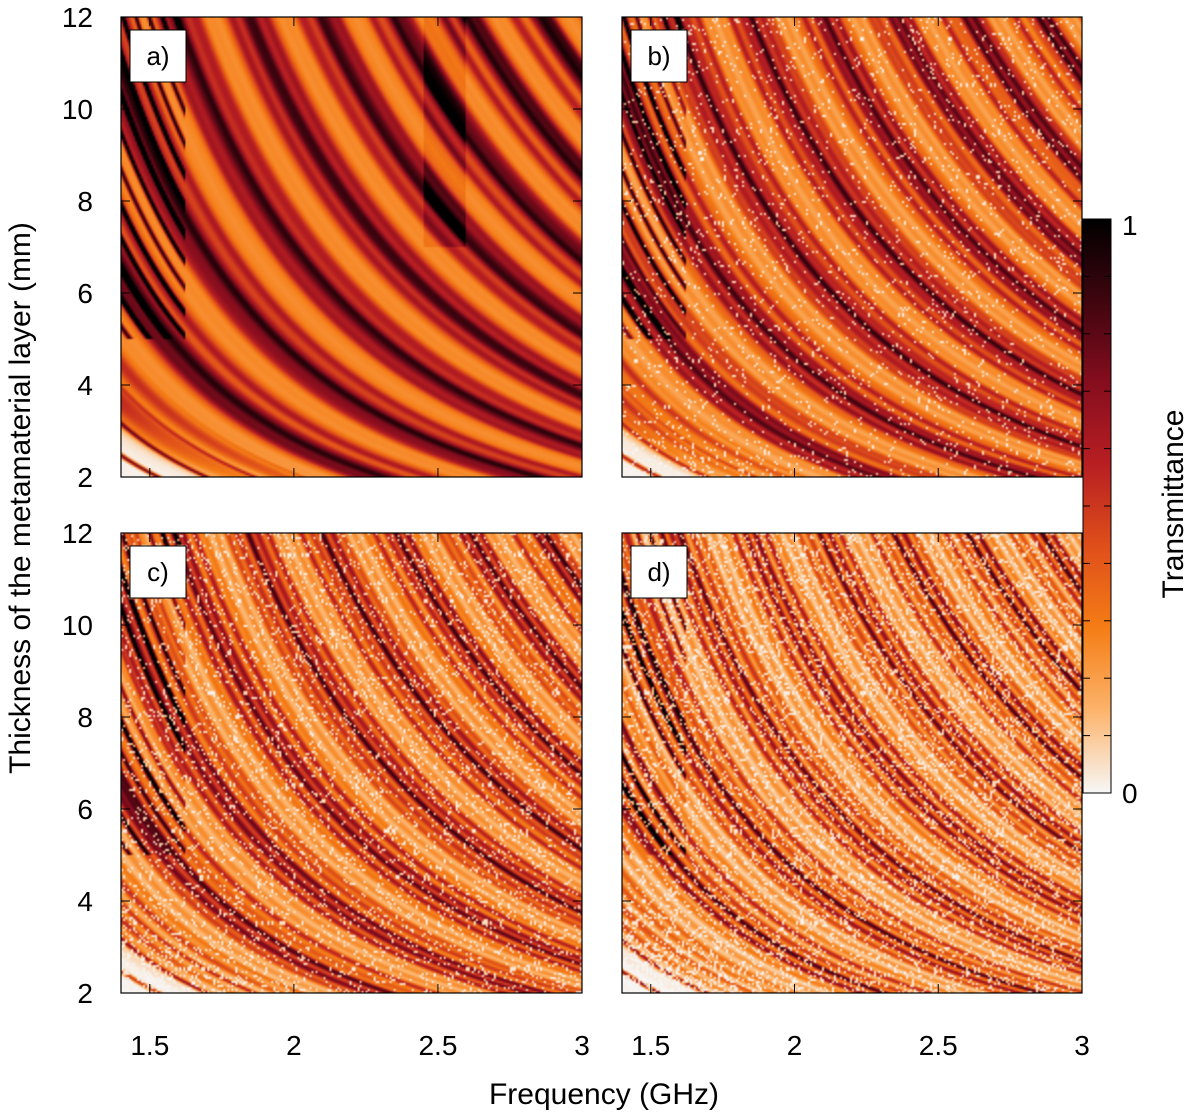 This screenshot has width=1189, height=1117. Describe the element at coordinates (1173, 504) in the screenshot. I see `colorbar-title: Transmittance` at that location.